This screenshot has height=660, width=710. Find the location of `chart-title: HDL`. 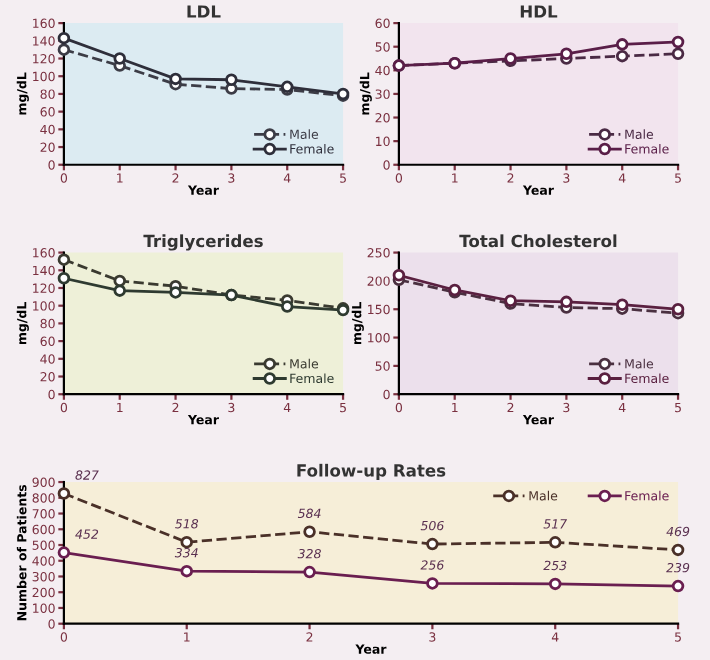

chart-title: HDL is located at coordinates (539, 11).